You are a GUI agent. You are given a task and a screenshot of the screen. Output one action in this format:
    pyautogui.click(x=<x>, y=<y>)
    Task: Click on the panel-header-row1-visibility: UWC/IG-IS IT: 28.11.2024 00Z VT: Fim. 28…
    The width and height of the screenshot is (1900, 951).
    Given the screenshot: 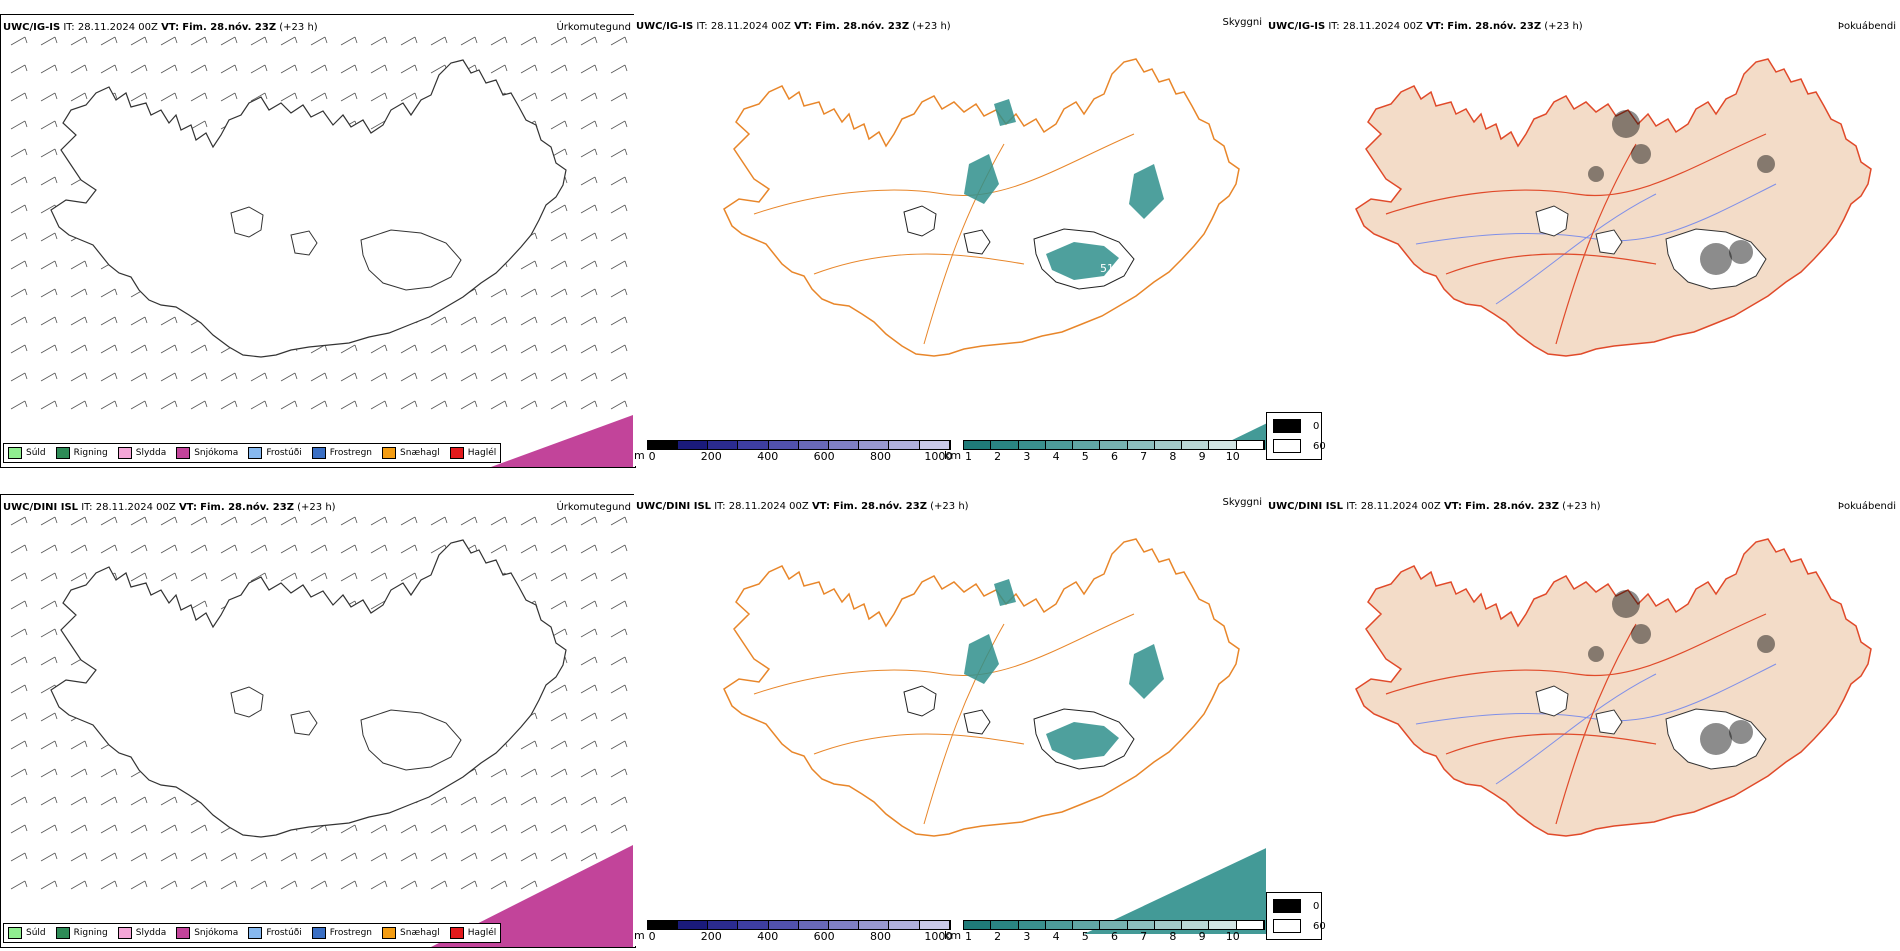 What is the action you would take?
    pyautogui.click(x=793, y=26)
    